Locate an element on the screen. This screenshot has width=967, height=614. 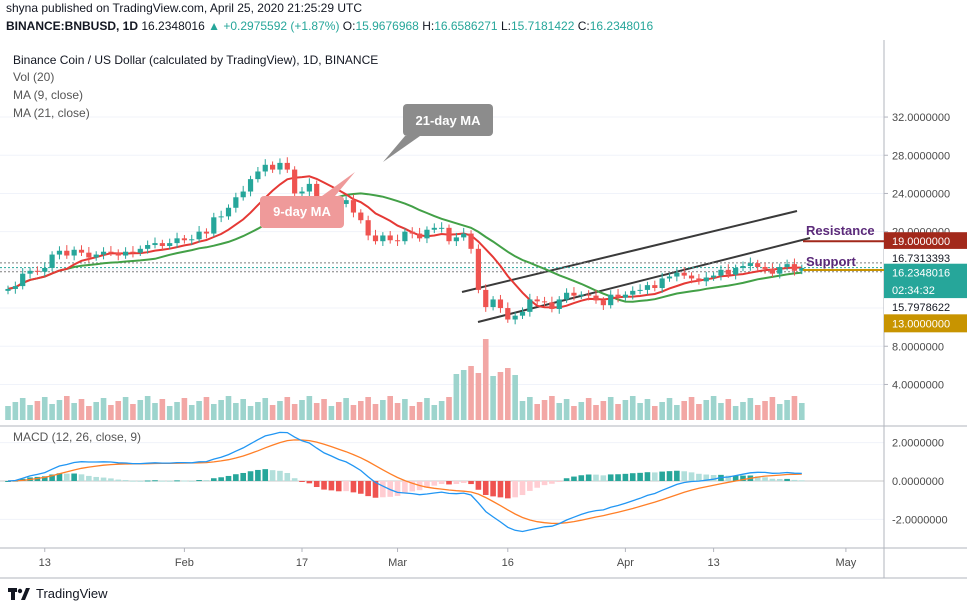
tradingview-logo-icon is located at coordinates (19, 593).